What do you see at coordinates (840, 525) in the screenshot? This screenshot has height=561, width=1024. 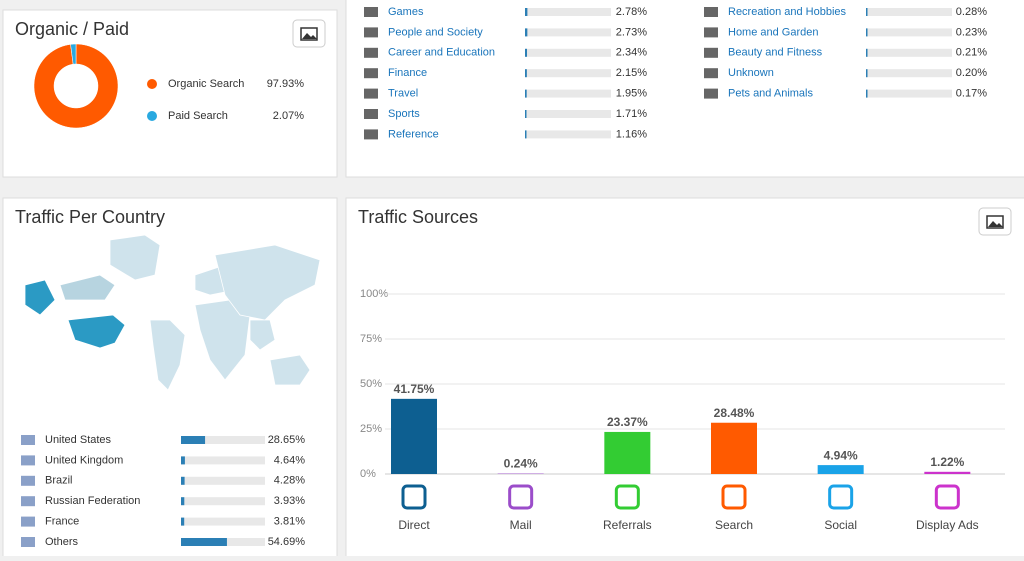 I see `x-tick-label: Social` at bounding box center [840, 525].